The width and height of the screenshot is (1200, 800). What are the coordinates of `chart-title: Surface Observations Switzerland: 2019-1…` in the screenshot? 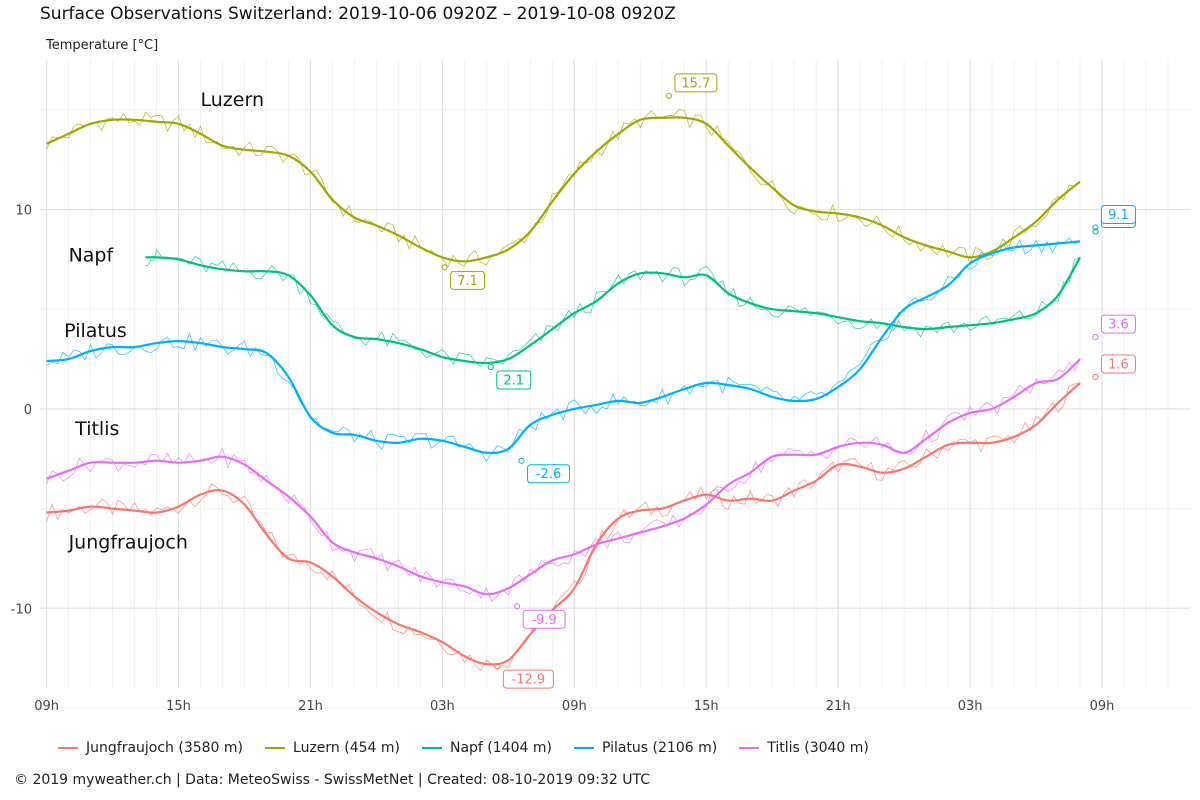 It's located at (358, 14).